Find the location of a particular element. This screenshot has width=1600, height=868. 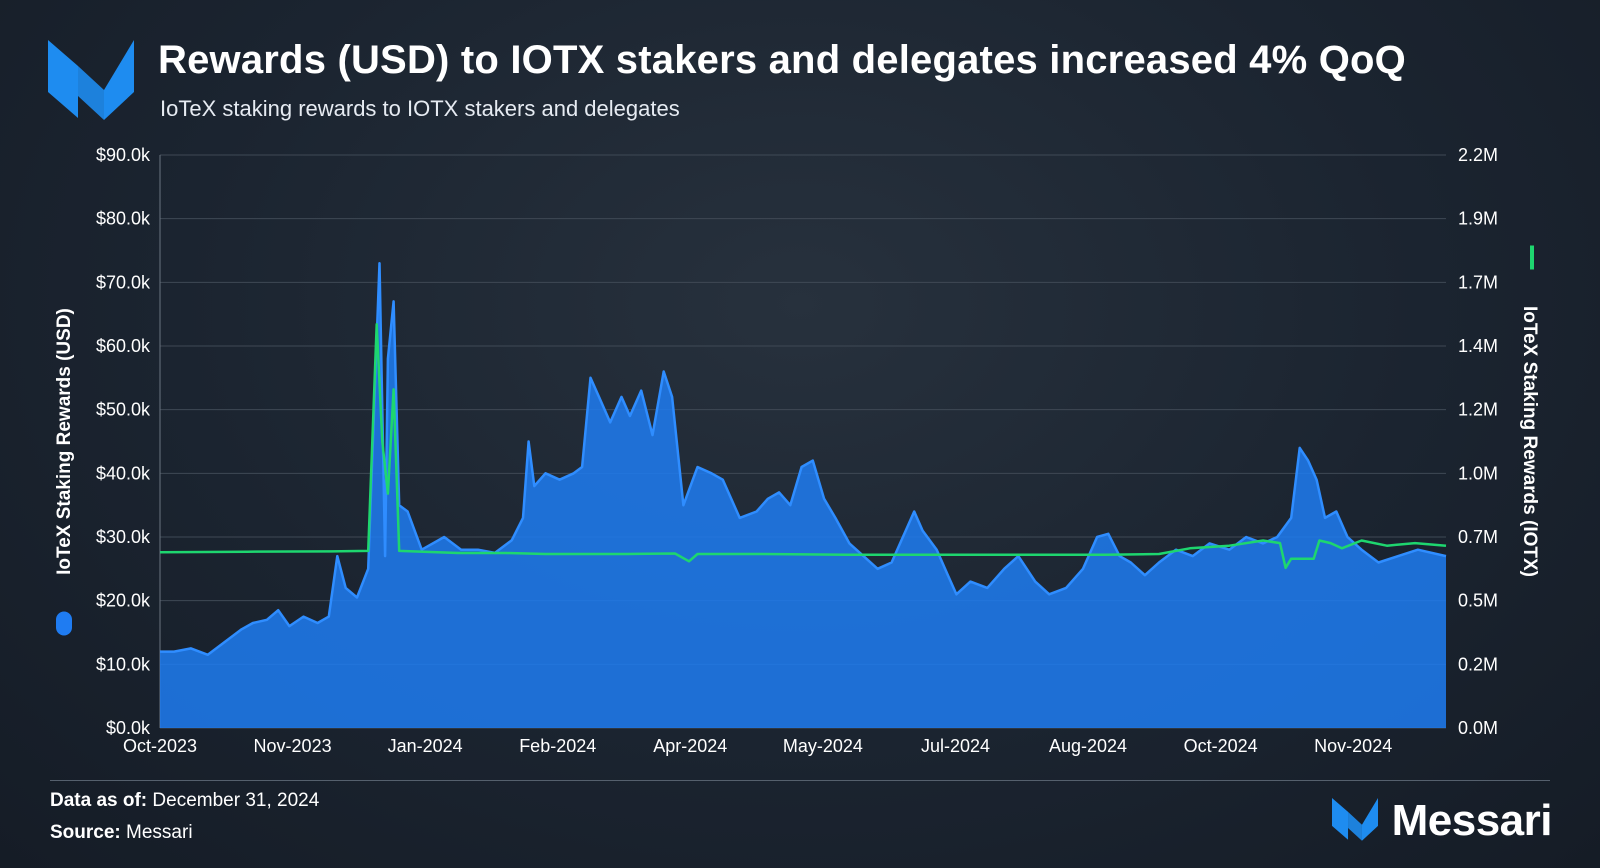

x-tick-label: Apr-2024 is located at coordinates (690, 746).